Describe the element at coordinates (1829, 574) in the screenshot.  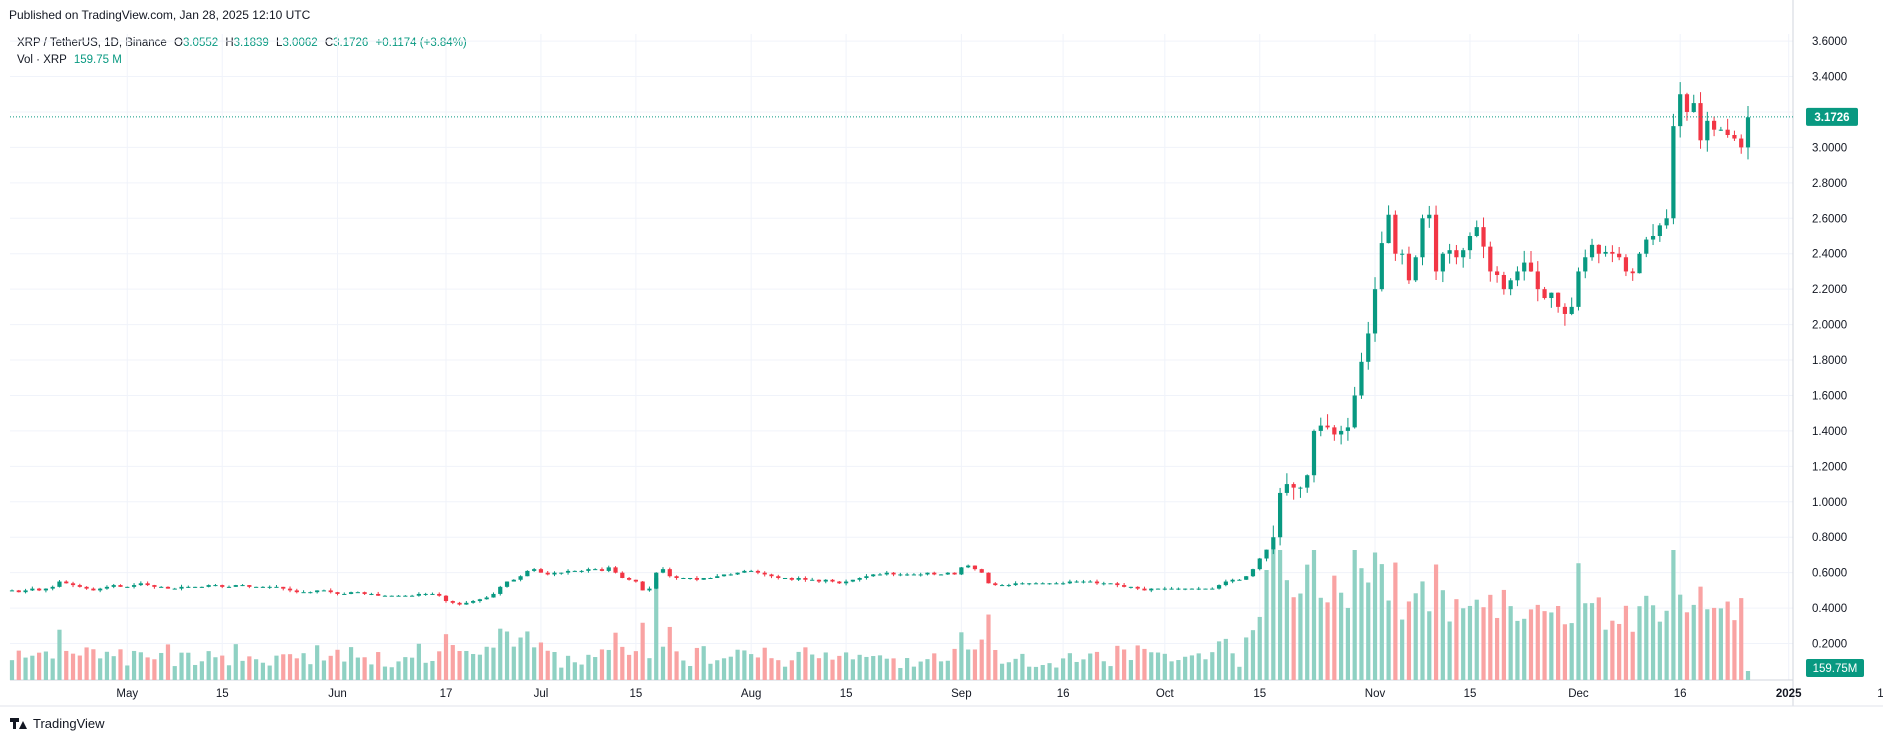
I see `y-tick-label: 0.6000` at that location.